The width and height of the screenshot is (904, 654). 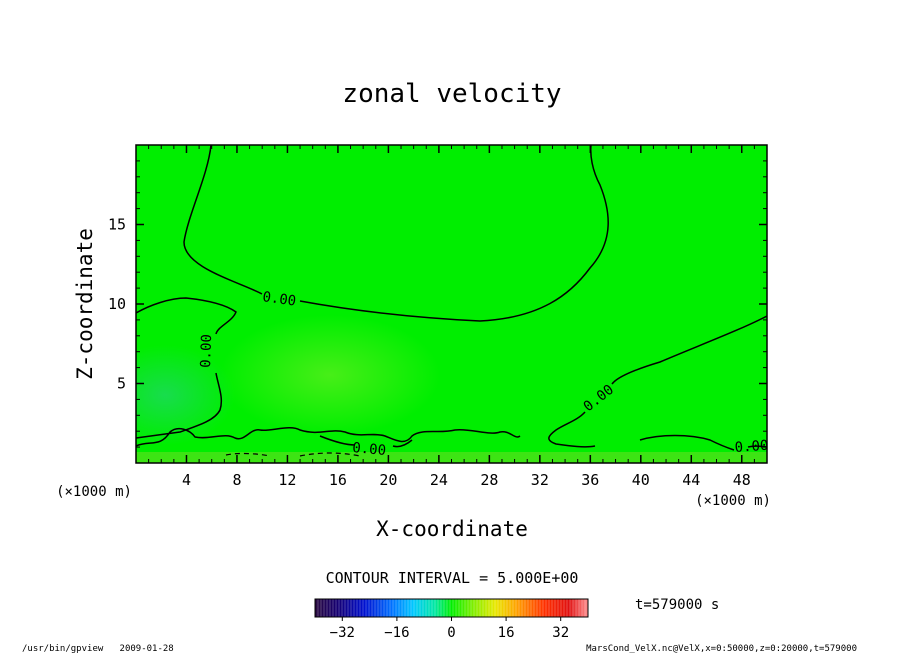 I want to click on field-surface-band, so click(x=451, y=457).